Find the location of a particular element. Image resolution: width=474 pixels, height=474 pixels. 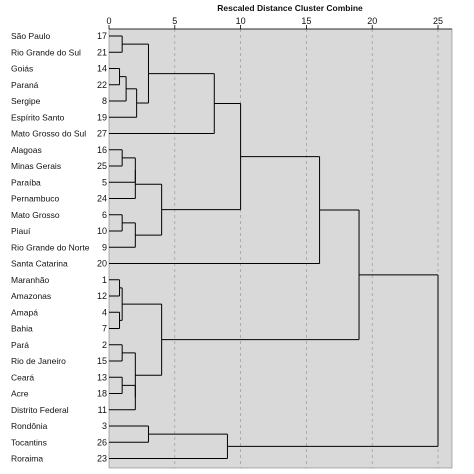

leaf-label: Ceará is located at coordinates (22, 377).